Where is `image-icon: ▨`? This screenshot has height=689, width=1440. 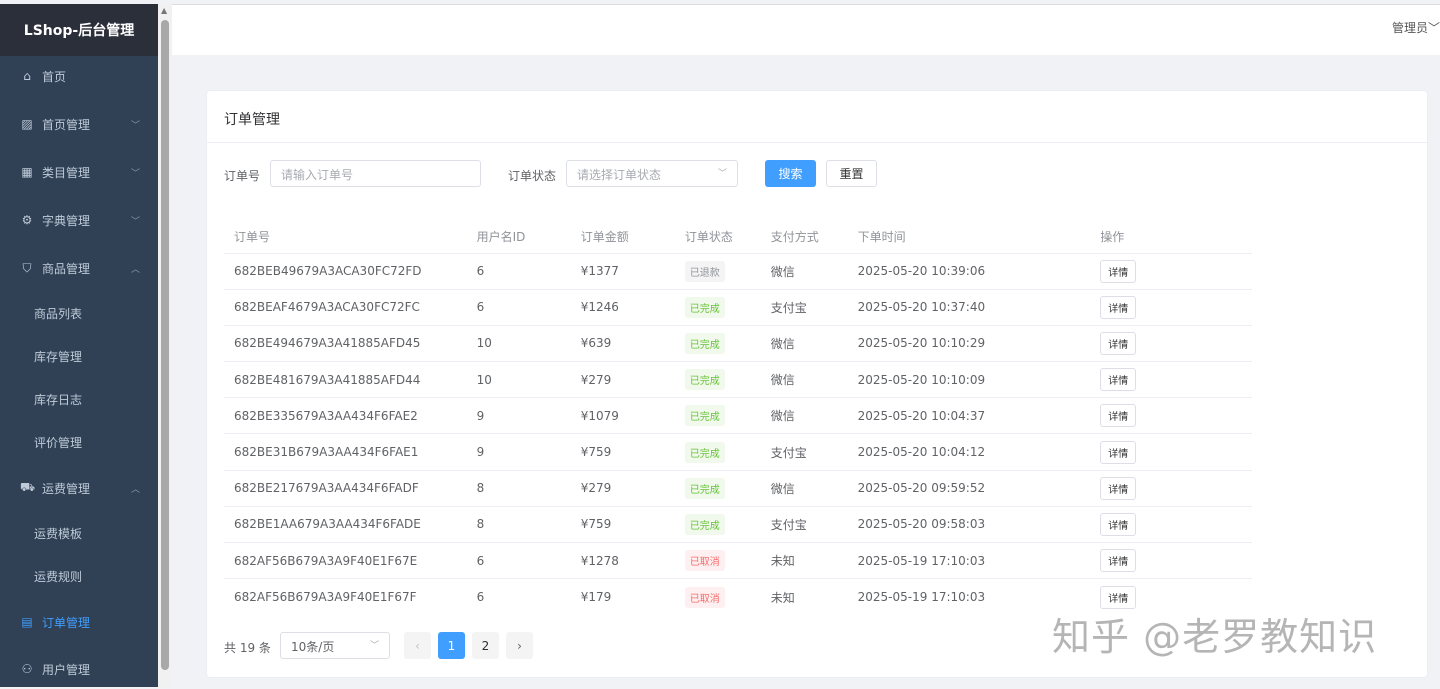 image-icon: ▨ is located at coordinates (27, 124).